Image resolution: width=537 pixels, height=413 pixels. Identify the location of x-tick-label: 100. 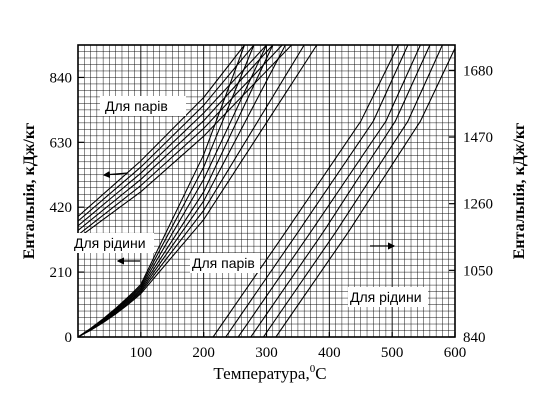
(141, 353).